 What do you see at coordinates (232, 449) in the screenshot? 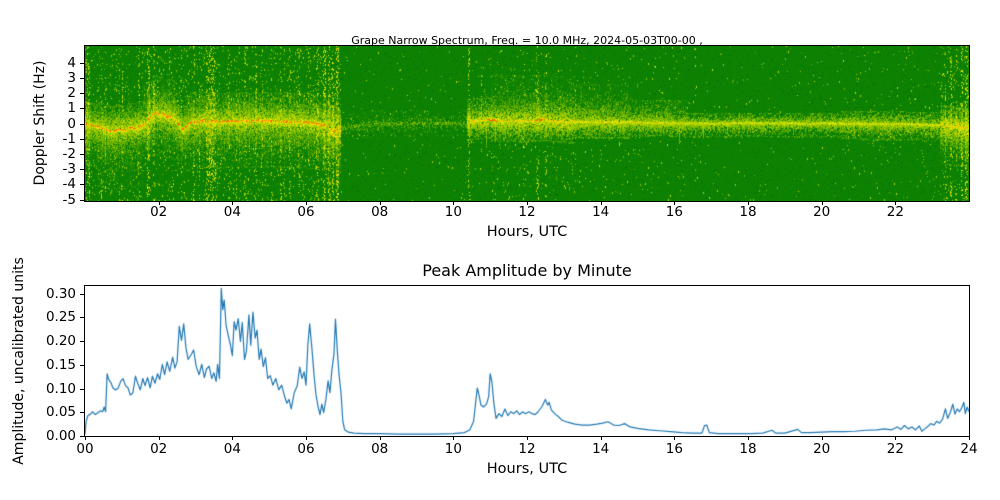
I see `amp-x-tick-label: 04` at bounding box center [232, 449].